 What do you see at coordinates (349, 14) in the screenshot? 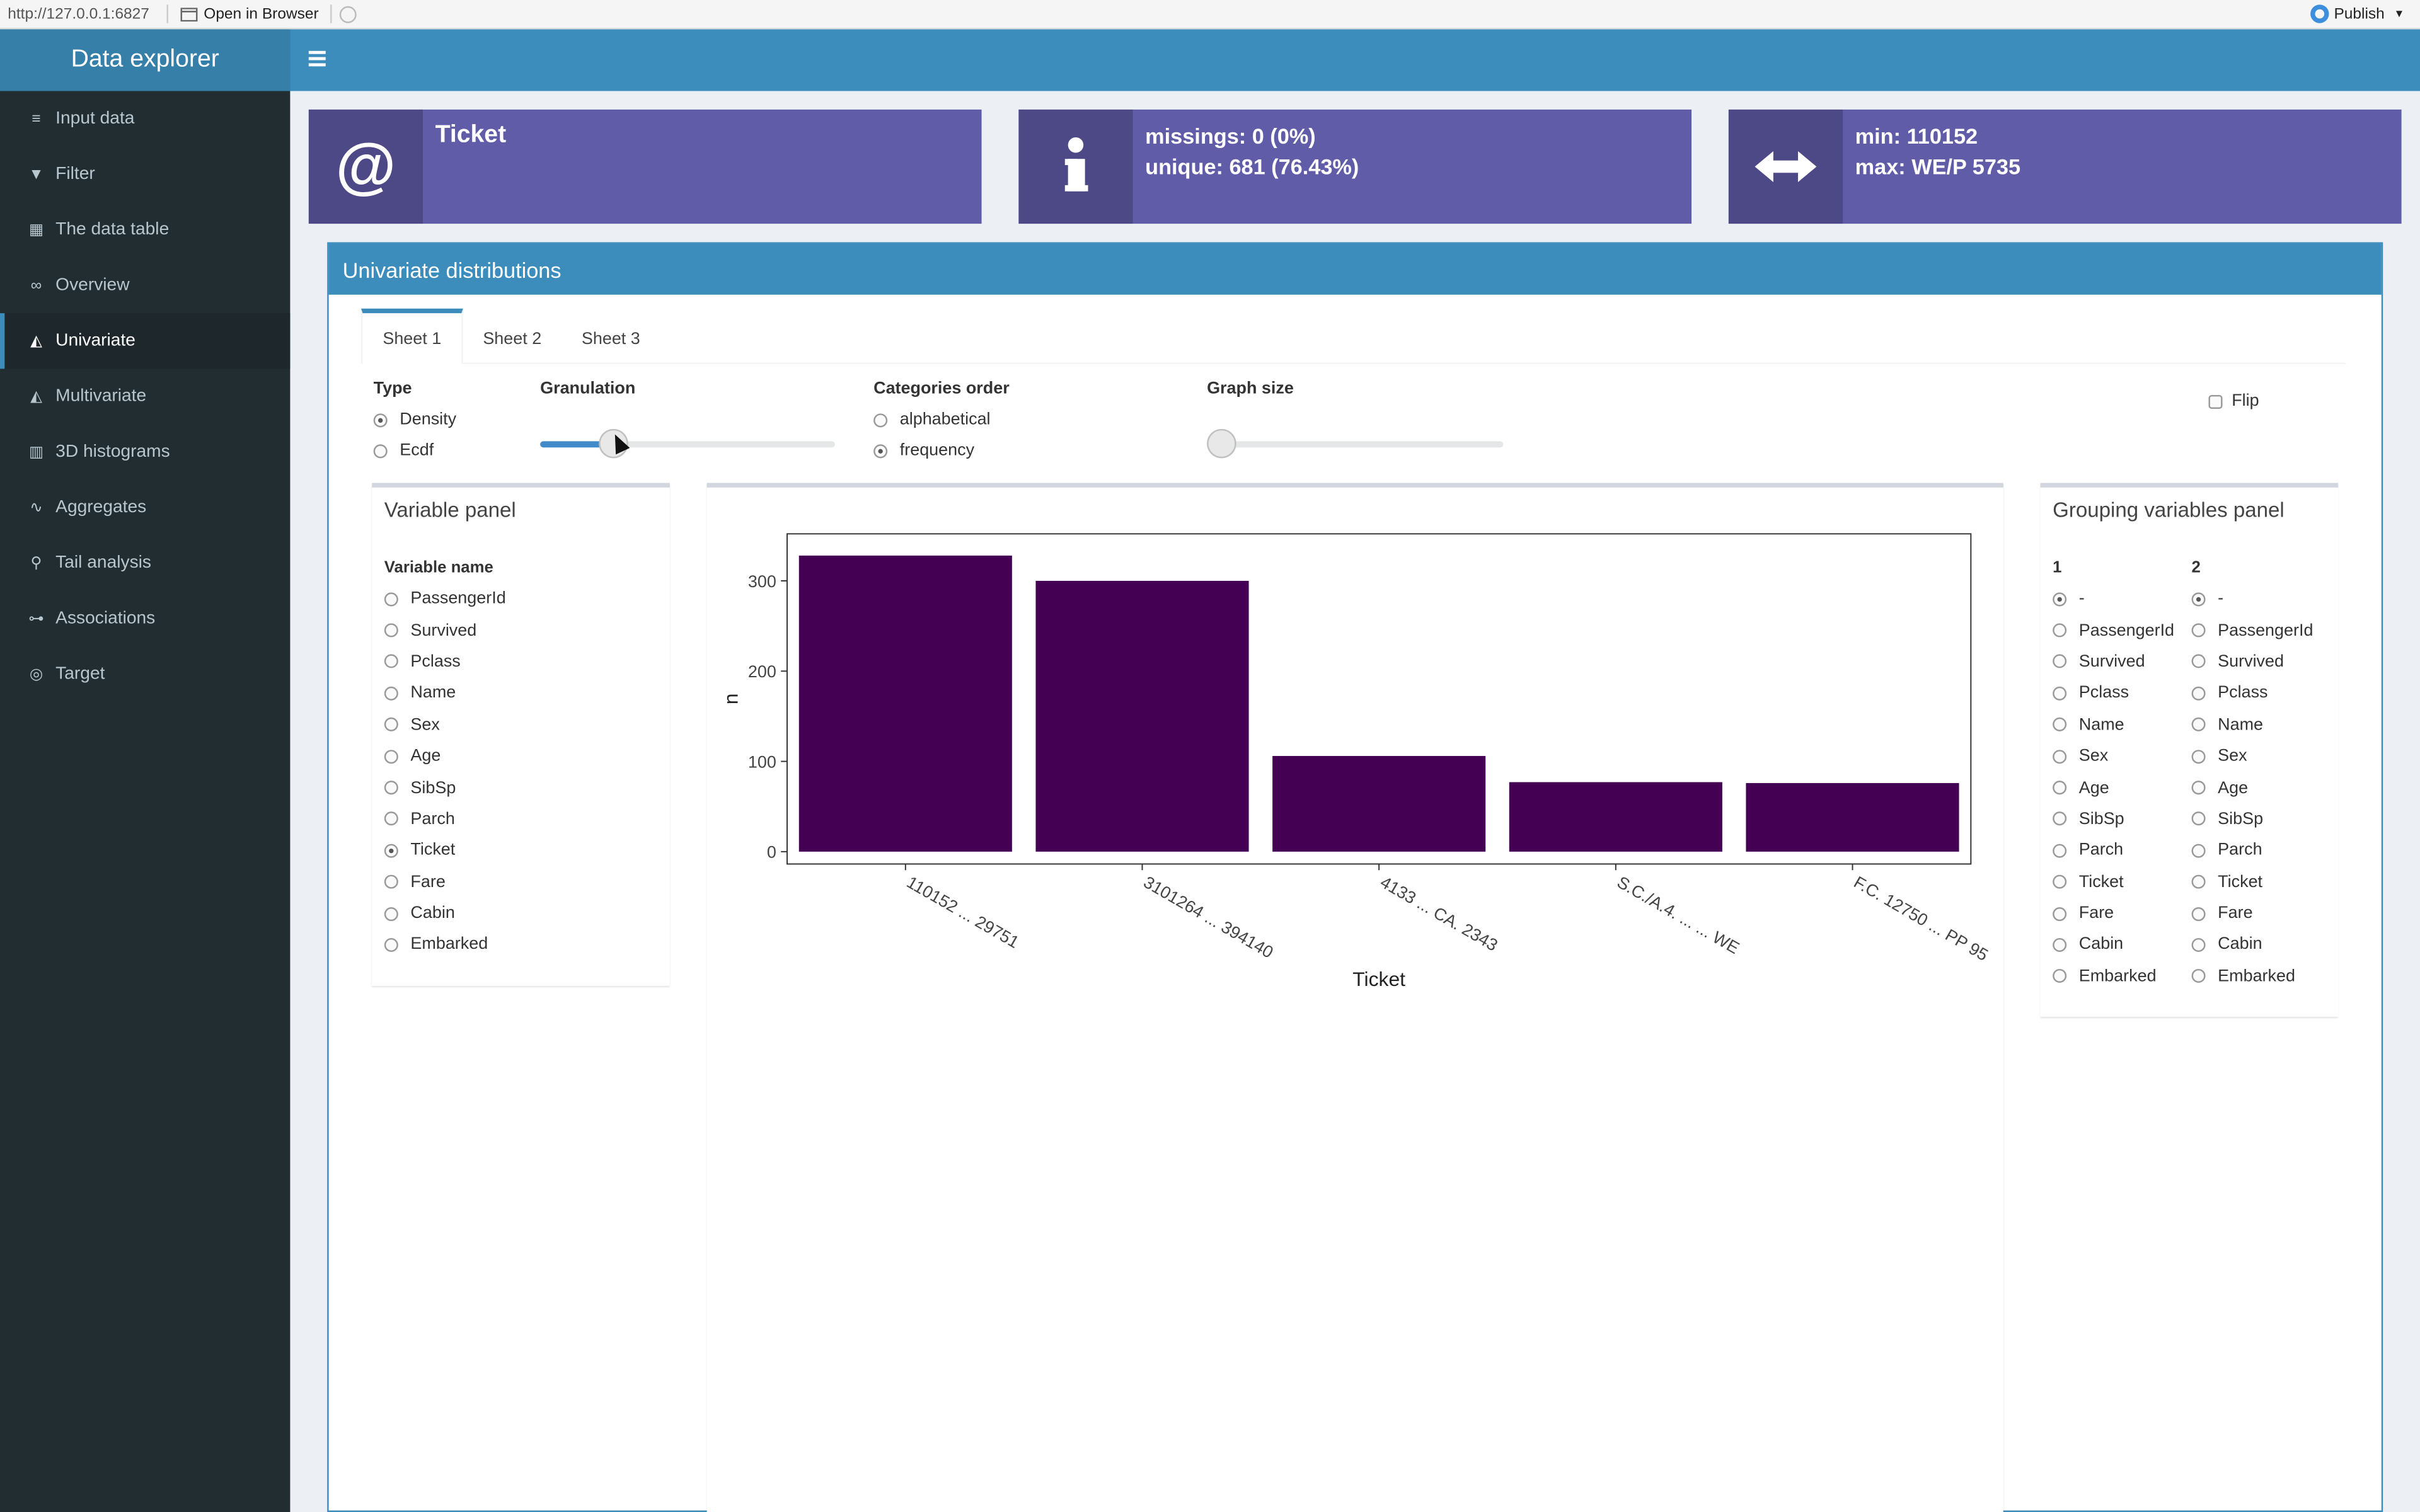
I see `refresh-icon` at bounding box center [349, 14].